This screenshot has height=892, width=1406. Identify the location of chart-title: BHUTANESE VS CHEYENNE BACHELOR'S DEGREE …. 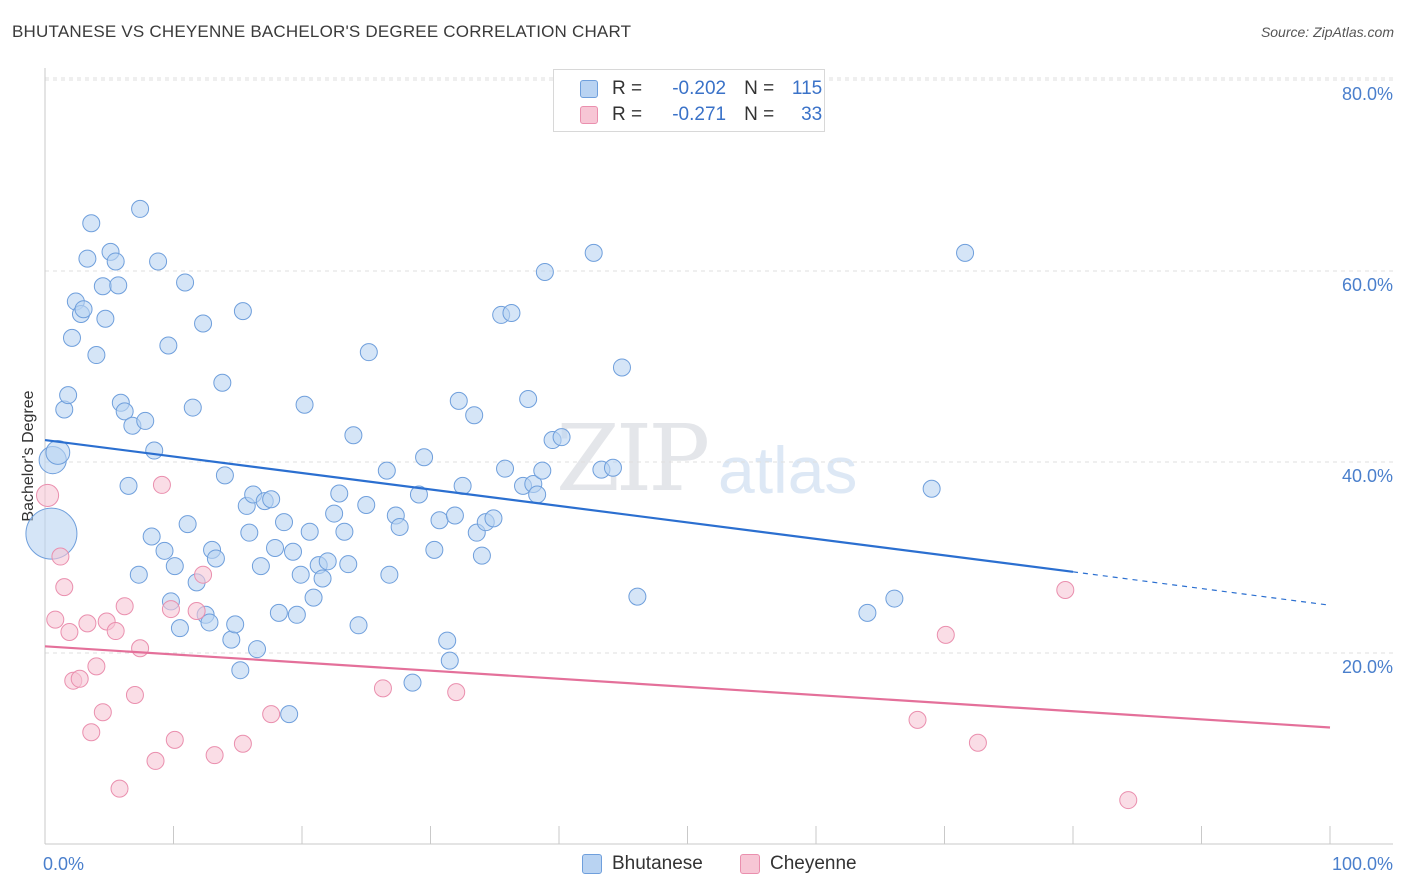
(322, 31).